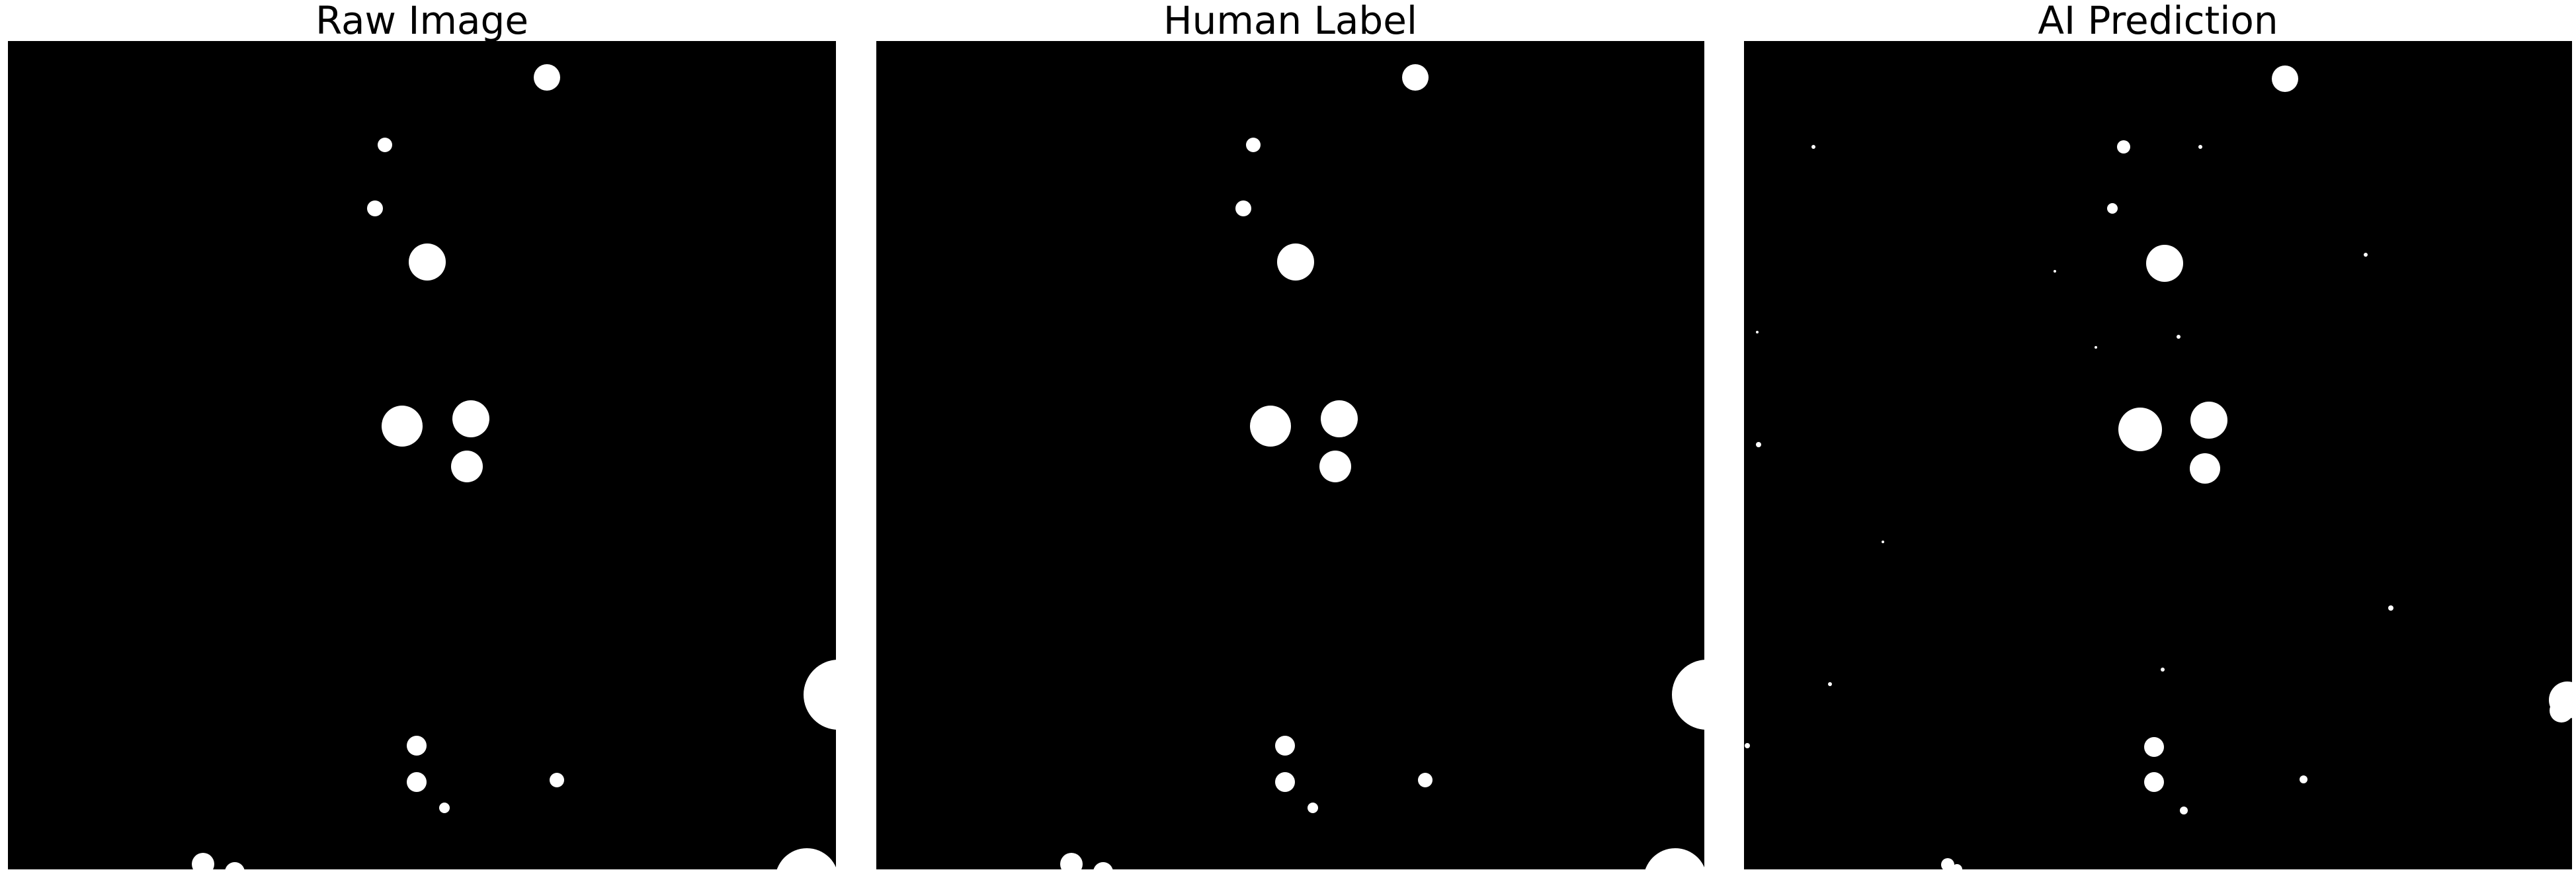 The image size is (2576, 876). What do you see at coordinates (1290, 22) in the screenshot?
I see `panel-title-human-label: Human Label` at bounding box center [1290, 22].